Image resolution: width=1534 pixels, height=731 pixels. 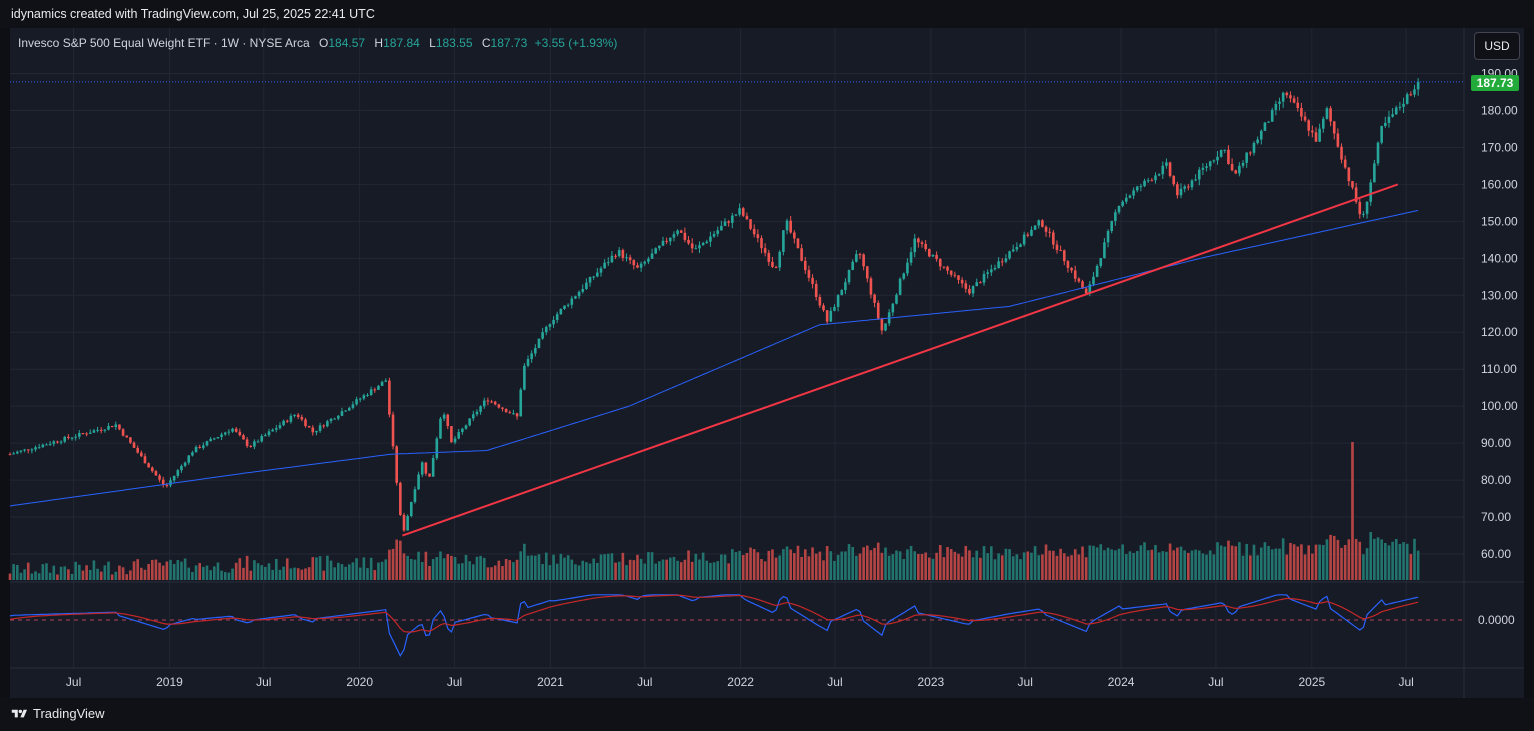 What do you see at coordinates (931, 682) in the screenshot?
I see `time-tick-label: 2023` at bounding box center [931, 682].